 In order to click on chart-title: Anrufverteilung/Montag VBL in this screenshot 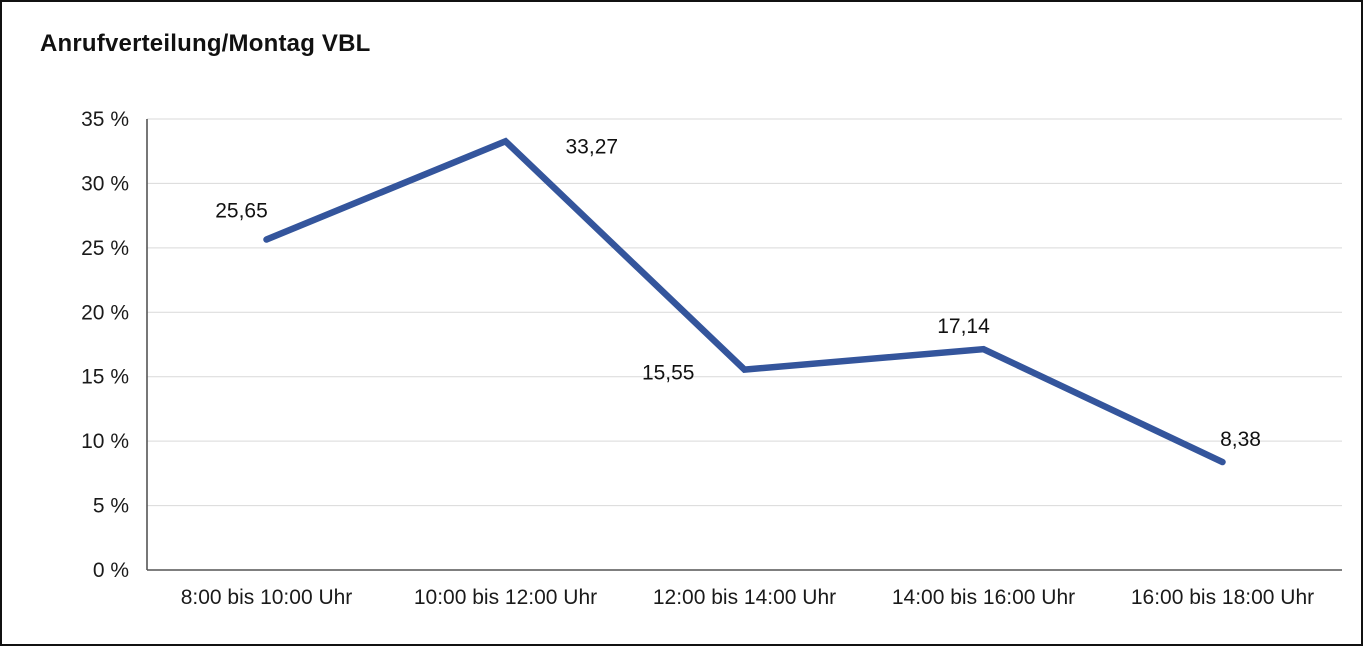, I will do `click(205, 43)`.